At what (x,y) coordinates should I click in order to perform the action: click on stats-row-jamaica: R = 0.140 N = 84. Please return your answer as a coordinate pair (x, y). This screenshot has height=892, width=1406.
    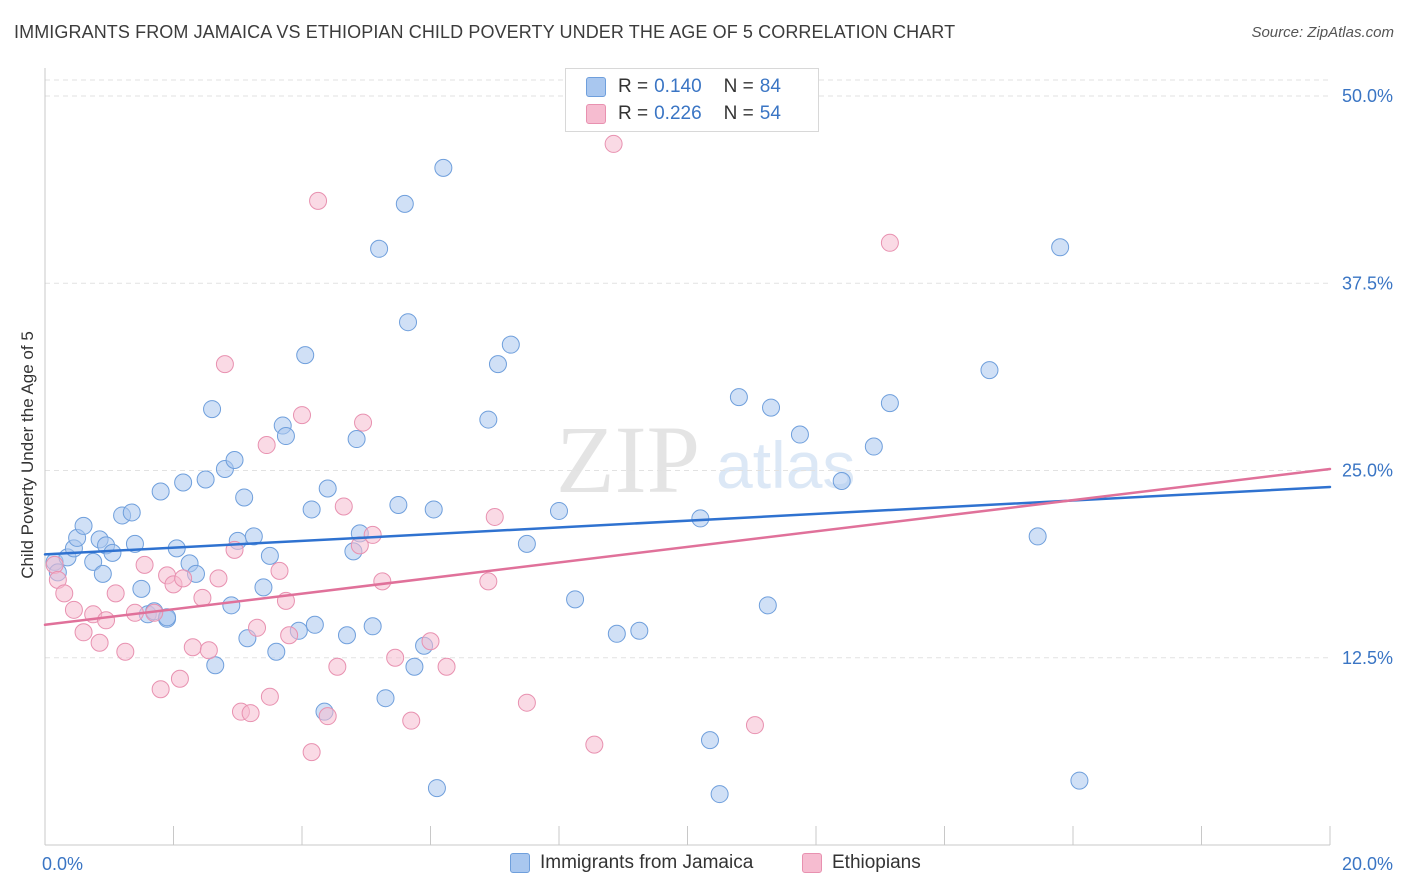
    Looking at the image, I should click on (683, 87).